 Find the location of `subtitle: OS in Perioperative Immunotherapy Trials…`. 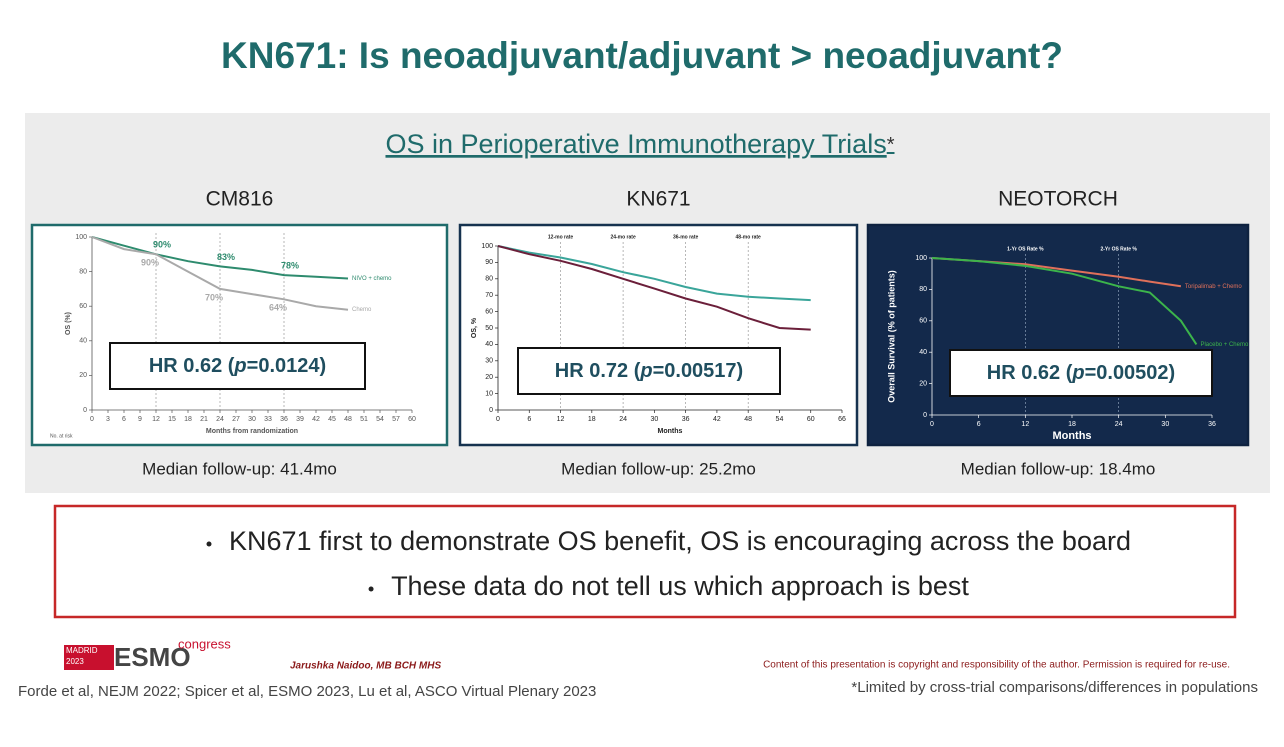

subtitle: OS in Perioperative Immunotherapy Trials… is located at coordinates (639, 144).